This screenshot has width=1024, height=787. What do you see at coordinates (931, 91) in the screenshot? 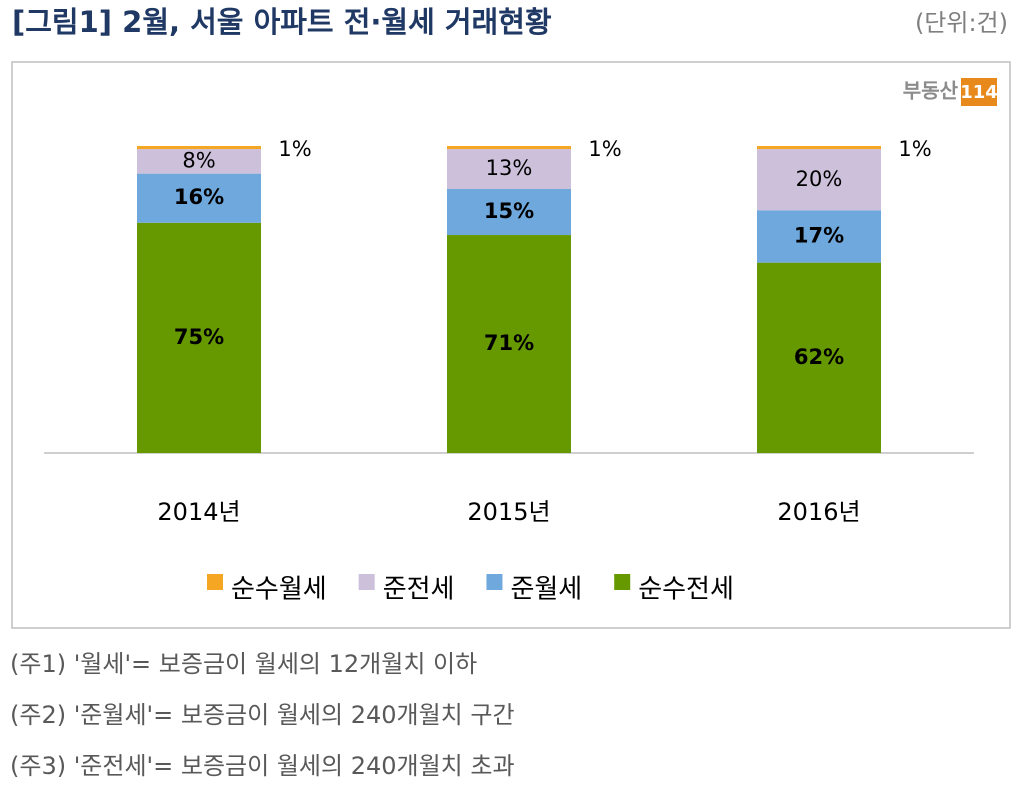
I see `logo-text: 부동산` at bounding box center [931, 91].